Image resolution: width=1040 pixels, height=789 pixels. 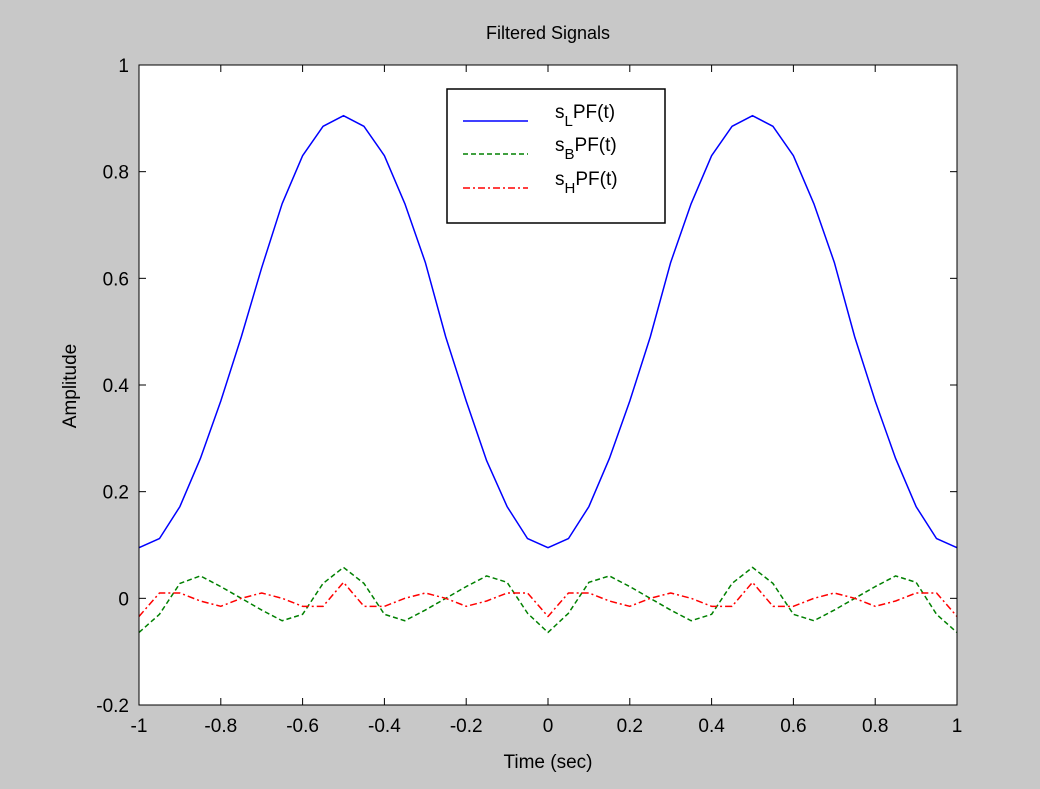 What do you see at coordinates (793, 726) in the screenshot?
I see `x-tick-label: 0.6` at bounding box center [793, 726].